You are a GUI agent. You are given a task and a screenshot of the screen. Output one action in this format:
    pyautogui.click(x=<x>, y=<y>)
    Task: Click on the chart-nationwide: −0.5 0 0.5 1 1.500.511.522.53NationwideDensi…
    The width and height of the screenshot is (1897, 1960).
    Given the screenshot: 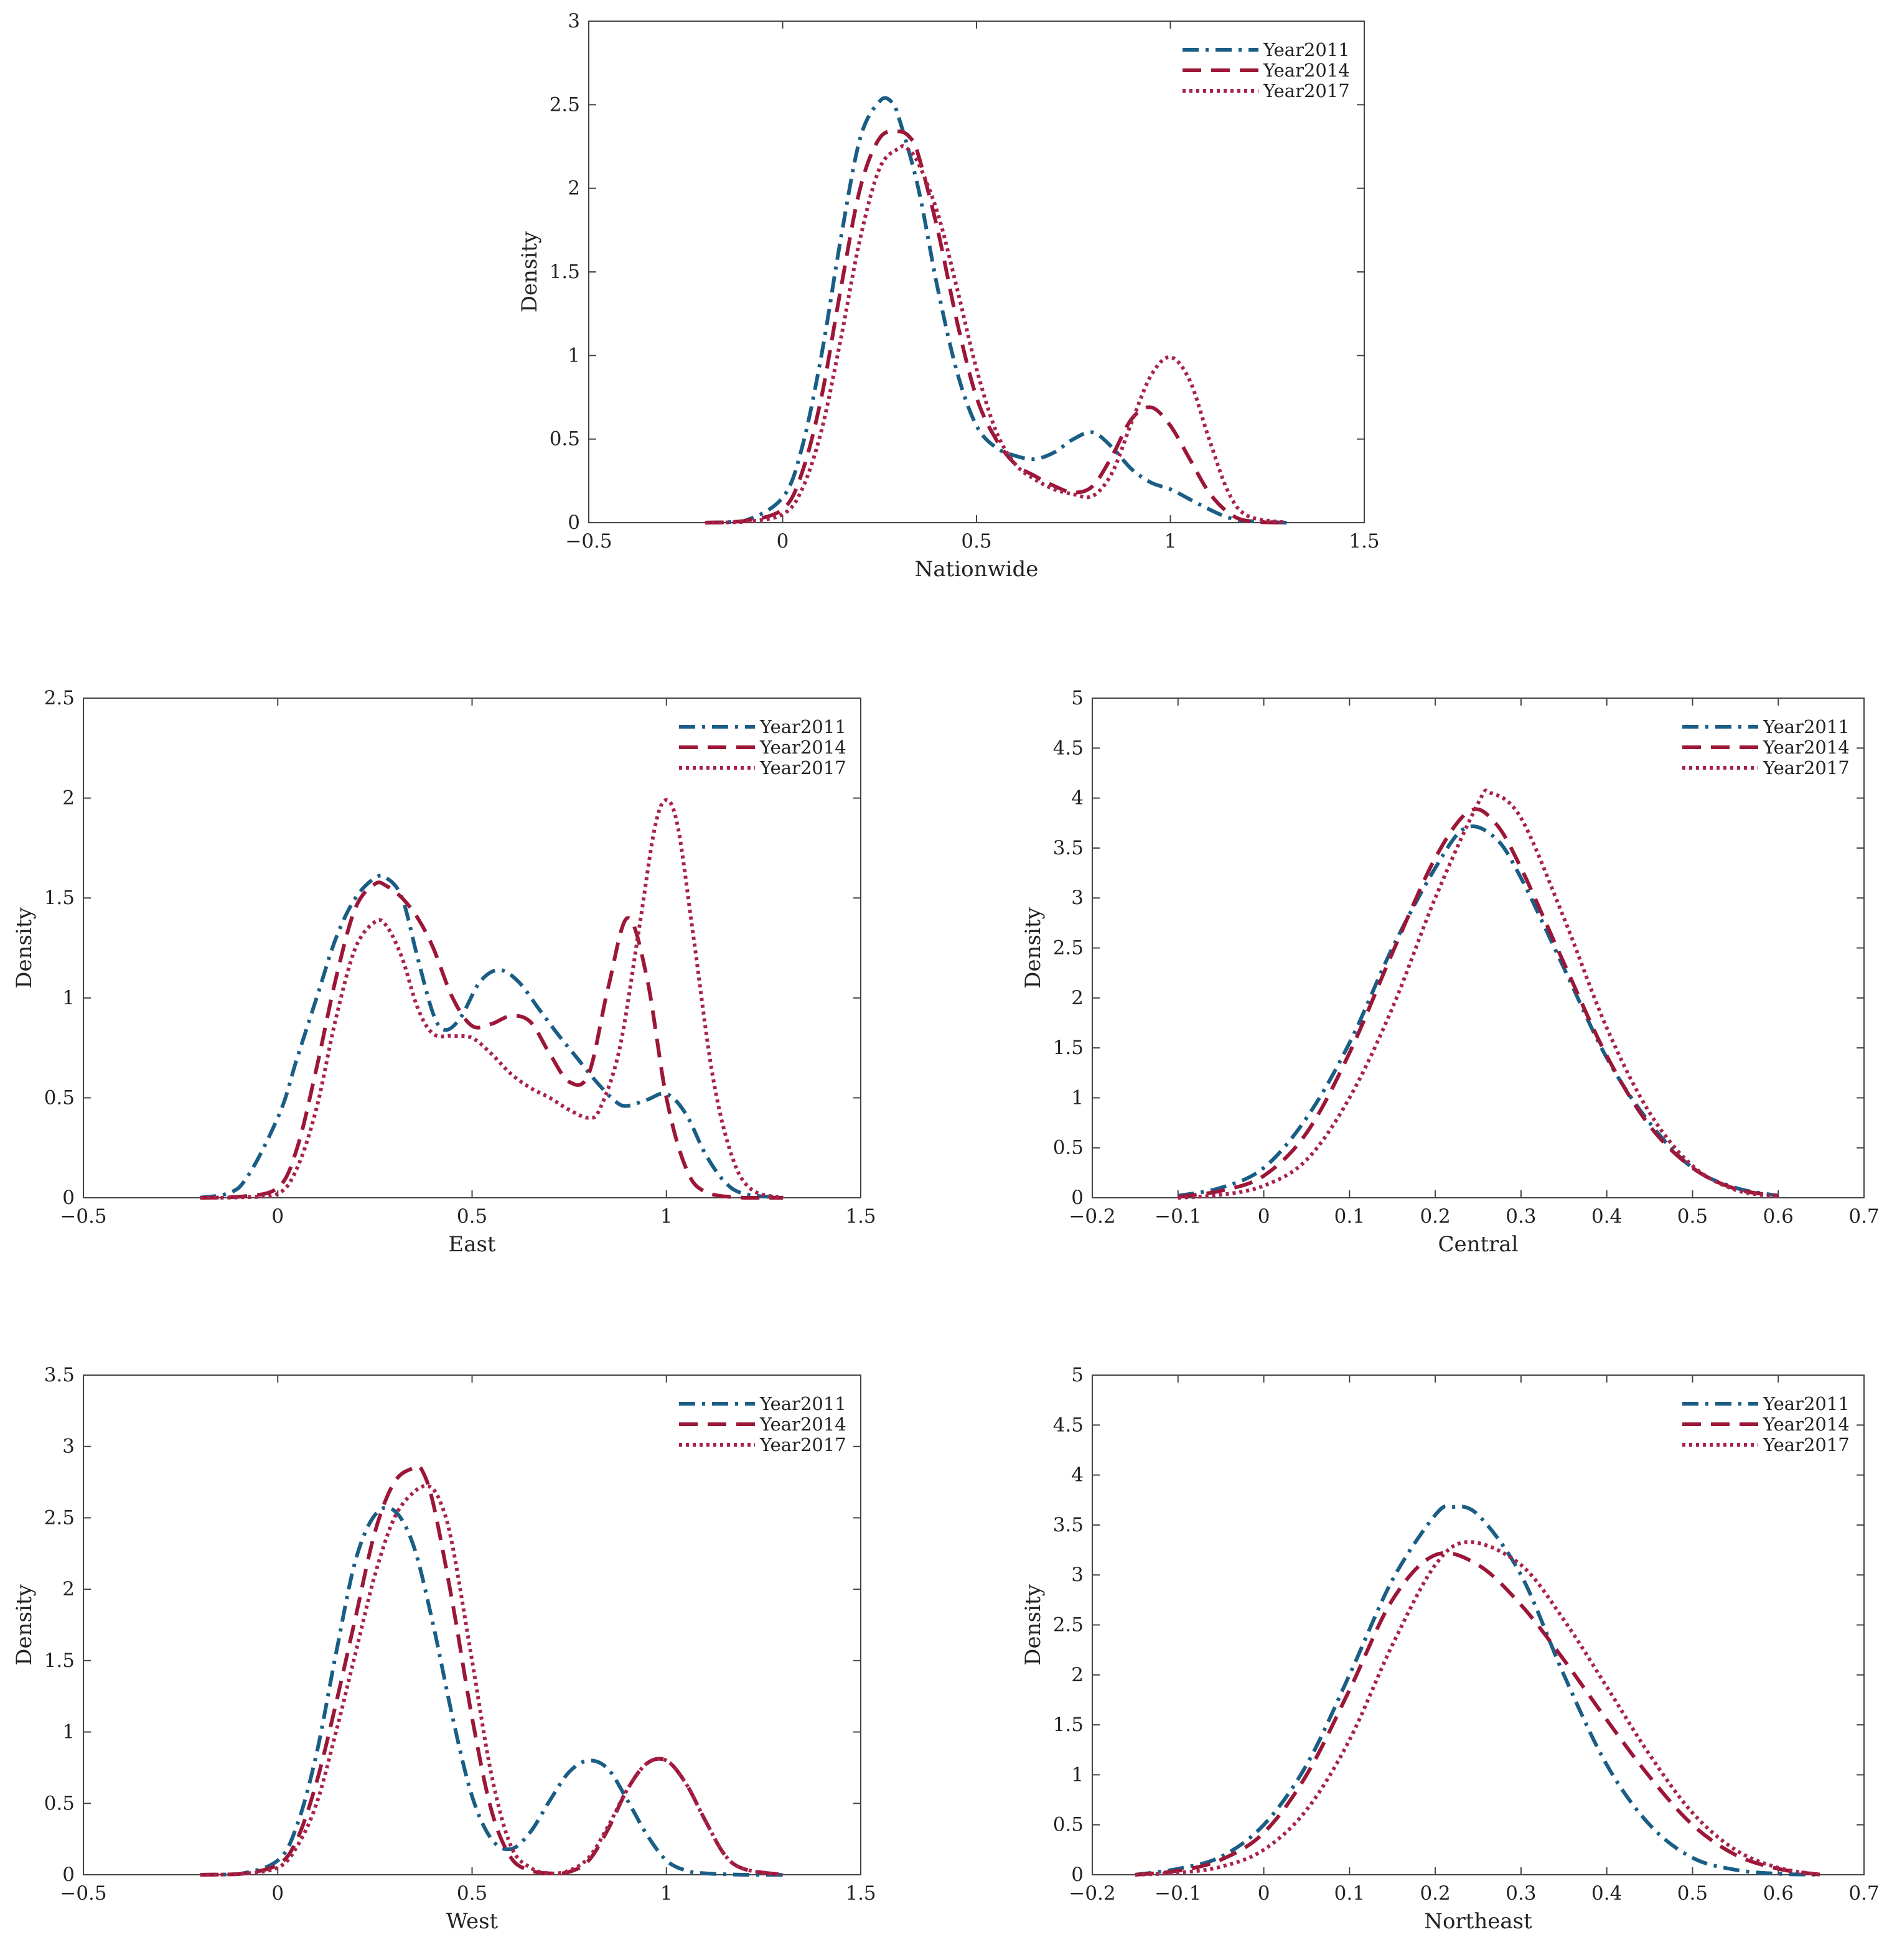 What is the action you would take?
    pyautogui.click(x=949, y=296)
    